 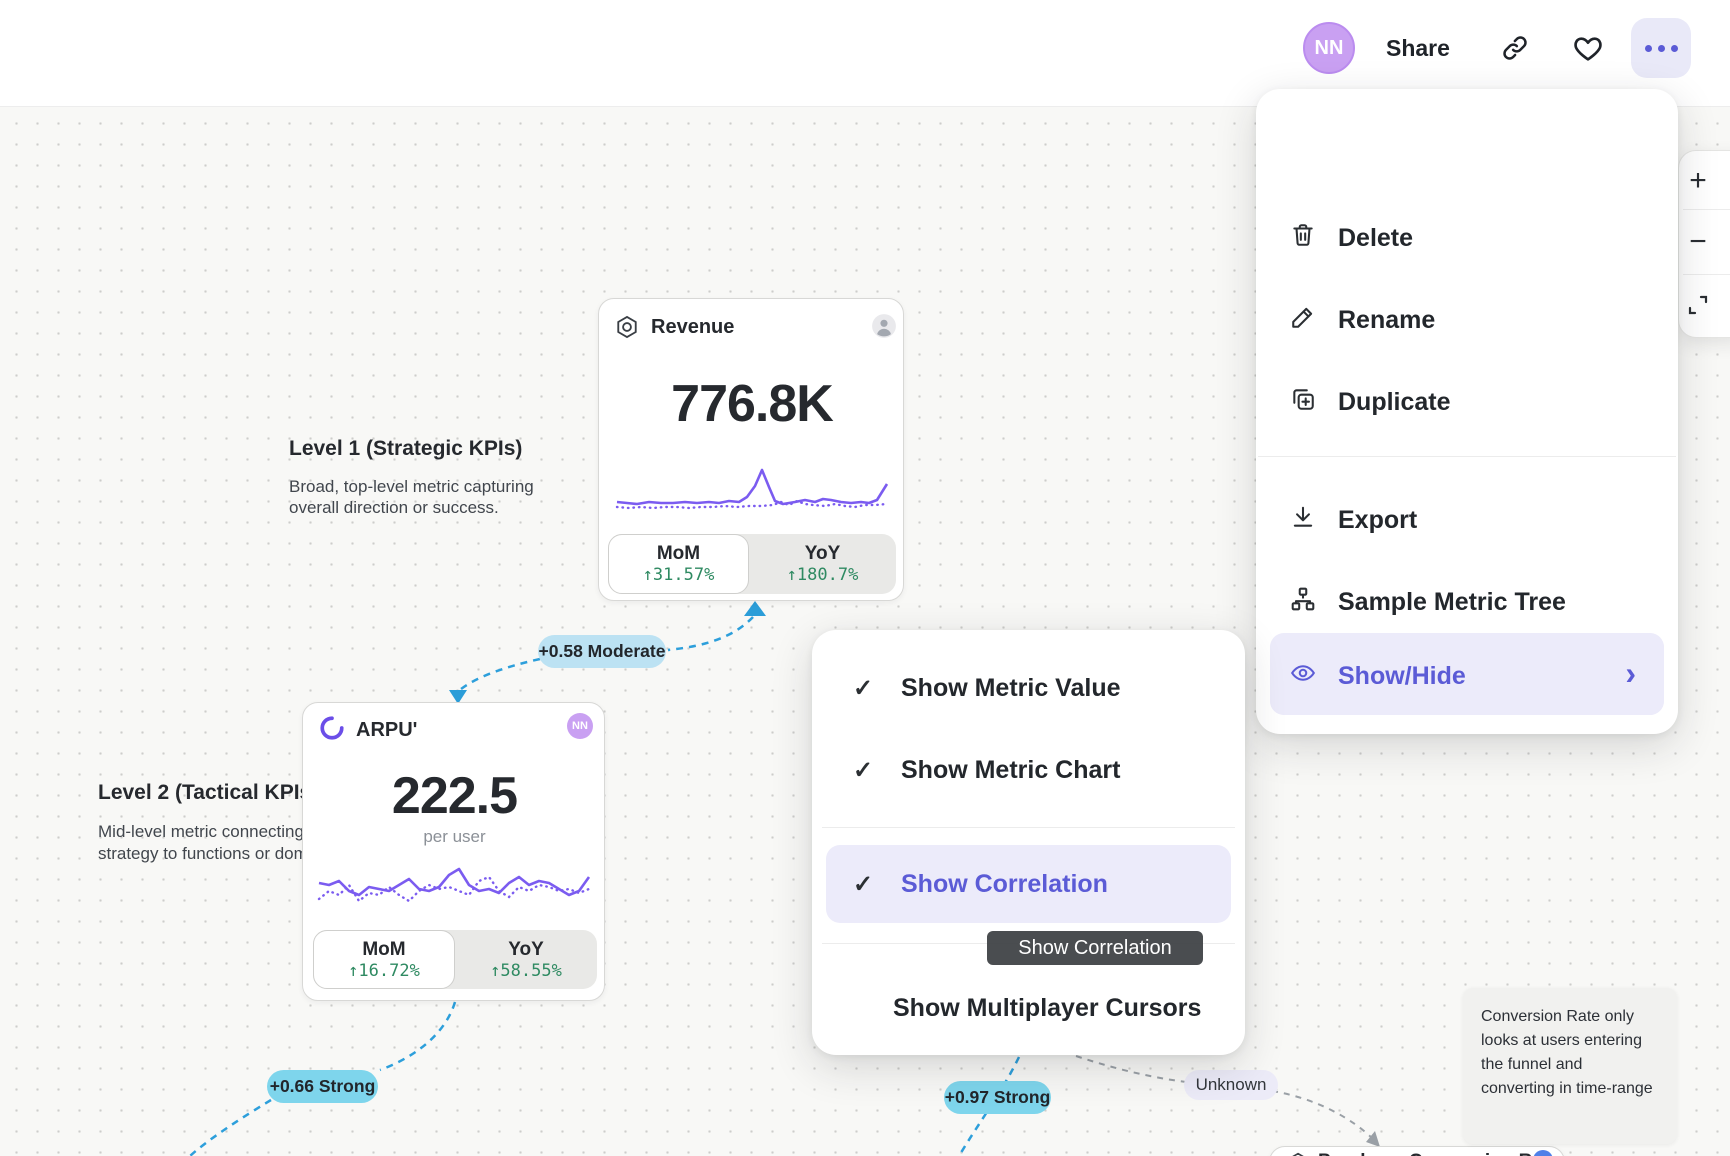 What do you see at coordinates (1630, 673) in the screenshot?
I see `chevron-right-icon: ›` at bounding box center [1630, 673].